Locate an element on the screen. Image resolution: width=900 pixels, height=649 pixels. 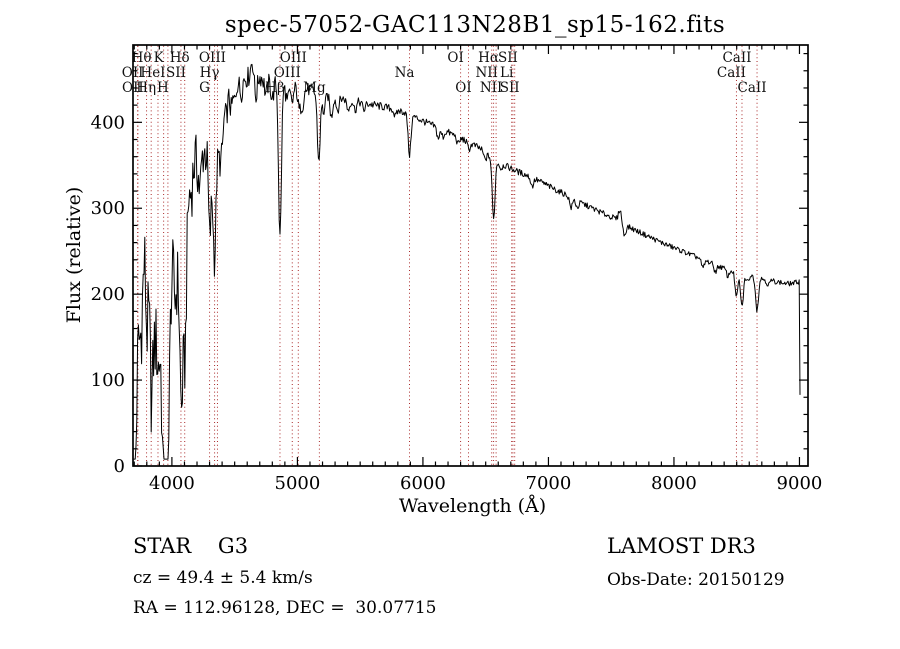
y-tick-label: 400 is located at coordinates (108, 122).